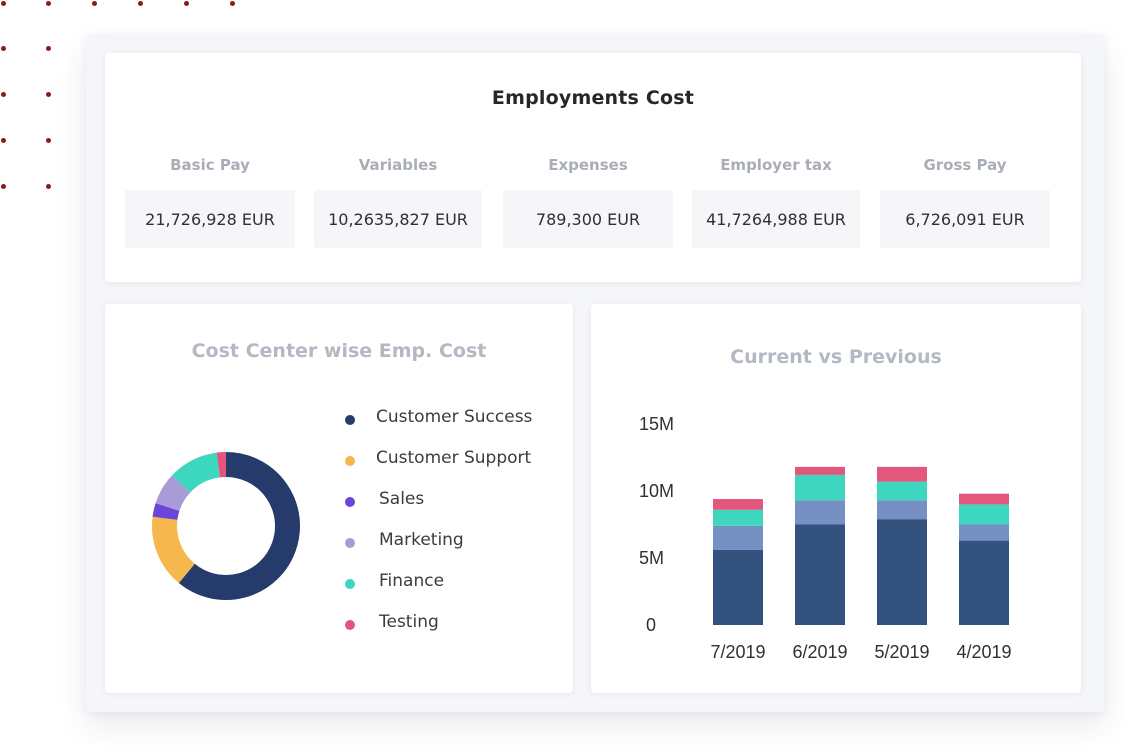 Image resolution: width=1124 pixels, height=746 pixels. I want to click on legend-label: Sales, so click(402, 499).